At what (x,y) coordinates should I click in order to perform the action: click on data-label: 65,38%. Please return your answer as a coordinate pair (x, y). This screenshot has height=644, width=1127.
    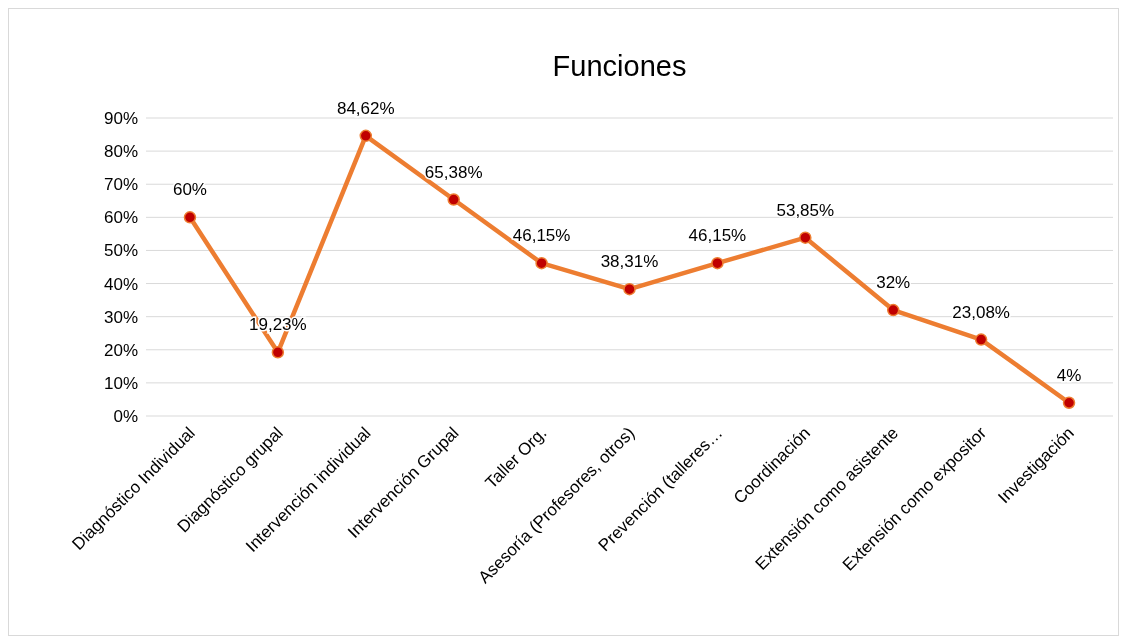
    Looking at the image, I should click on (453, 172).